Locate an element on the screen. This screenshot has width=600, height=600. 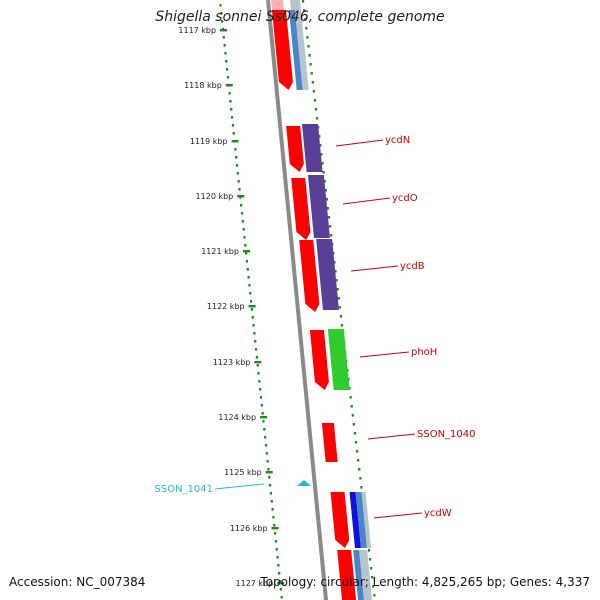
reverse-feature-marker is located at coordinates (304, 483).